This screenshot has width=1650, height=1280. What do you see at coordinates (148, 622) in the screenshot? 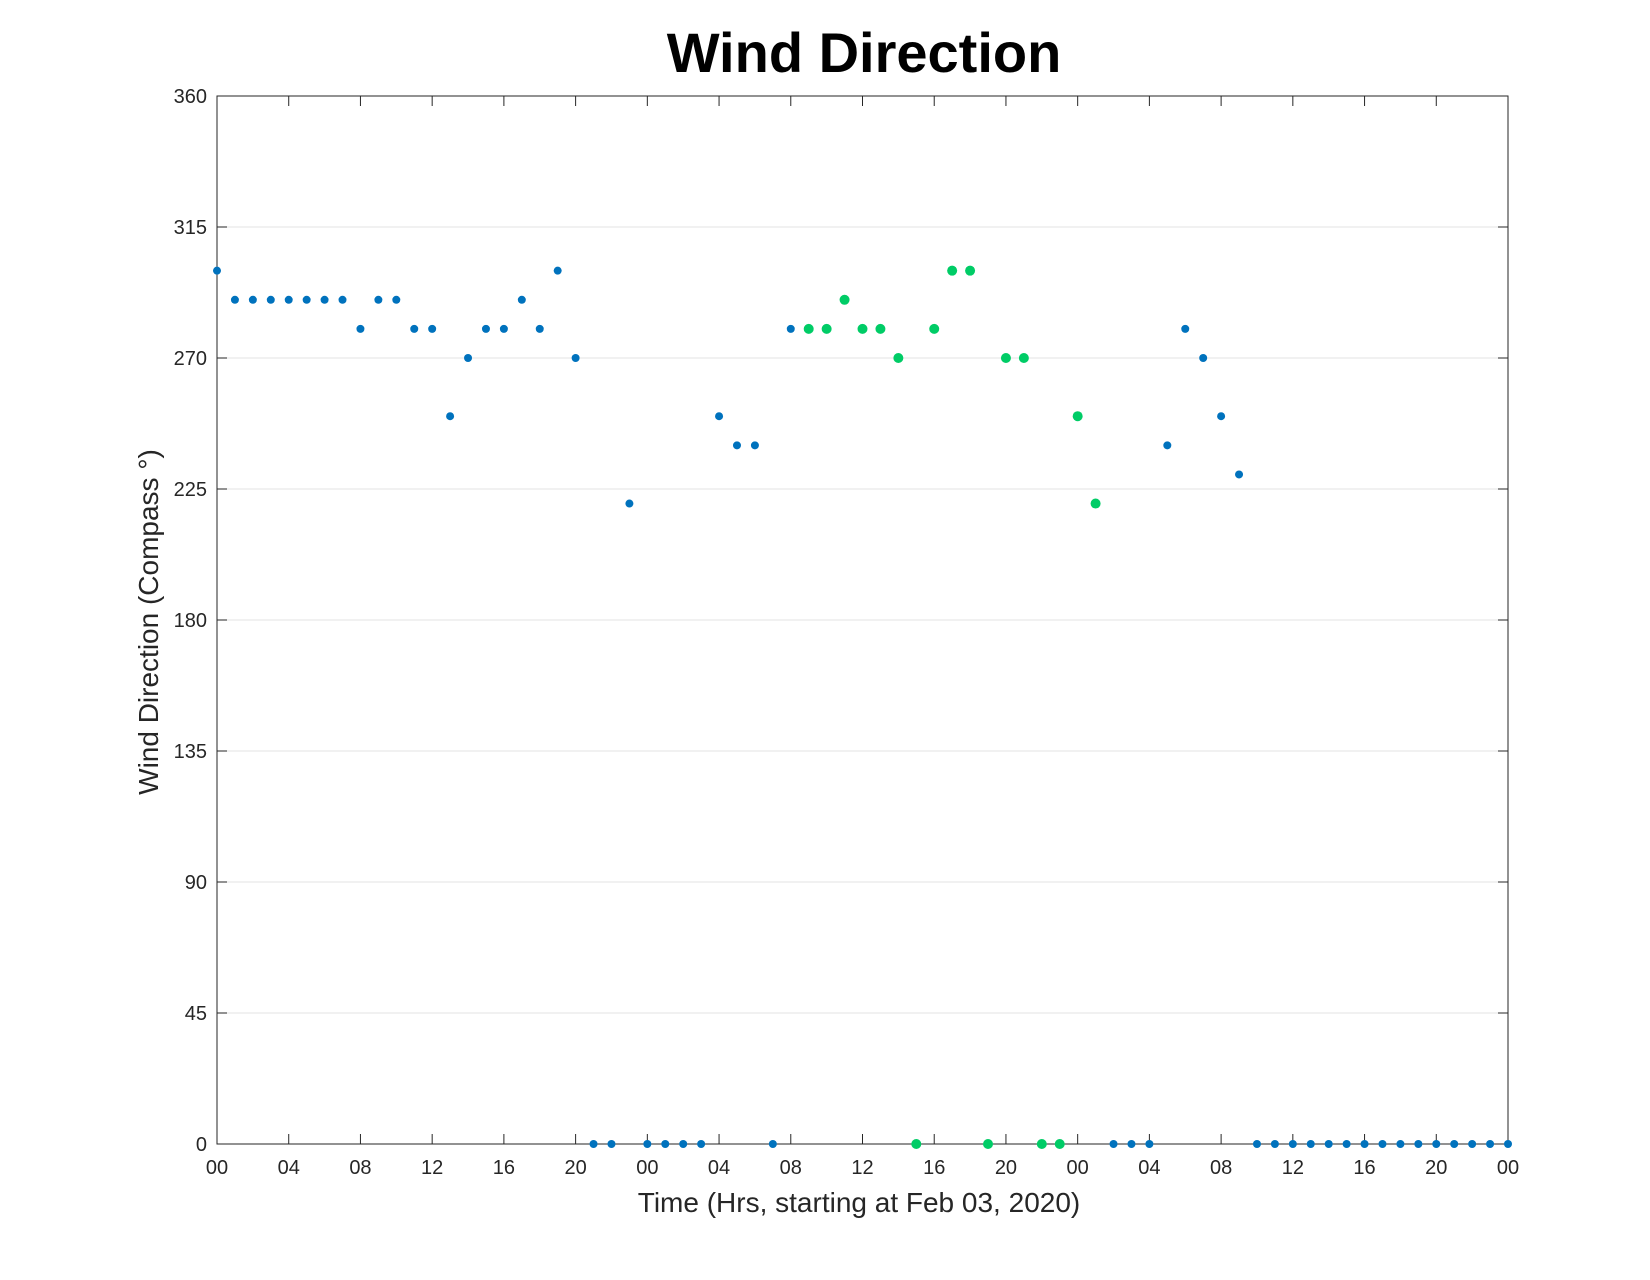
I see `y-axis-label: Wind Direction (Compass °)` at bounding box center [148, 622].